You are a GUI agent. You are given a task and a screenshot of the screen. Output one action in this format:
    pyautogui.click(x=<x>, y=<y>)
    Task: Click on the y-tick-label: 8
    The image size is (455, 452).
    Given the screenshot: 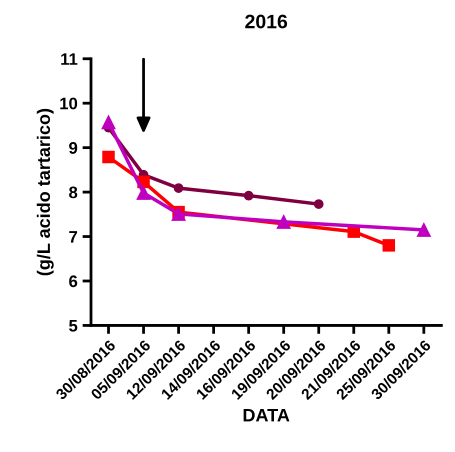 What is the action you would take?
    pyautogui.click(x=73, y=192)
    